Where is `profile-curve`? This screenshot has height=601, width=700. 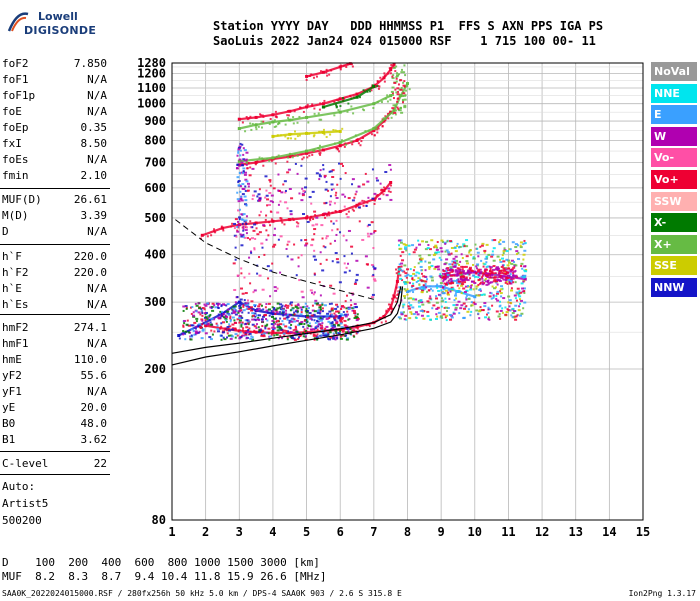
profile-curve is located at coordinates (287, 326).